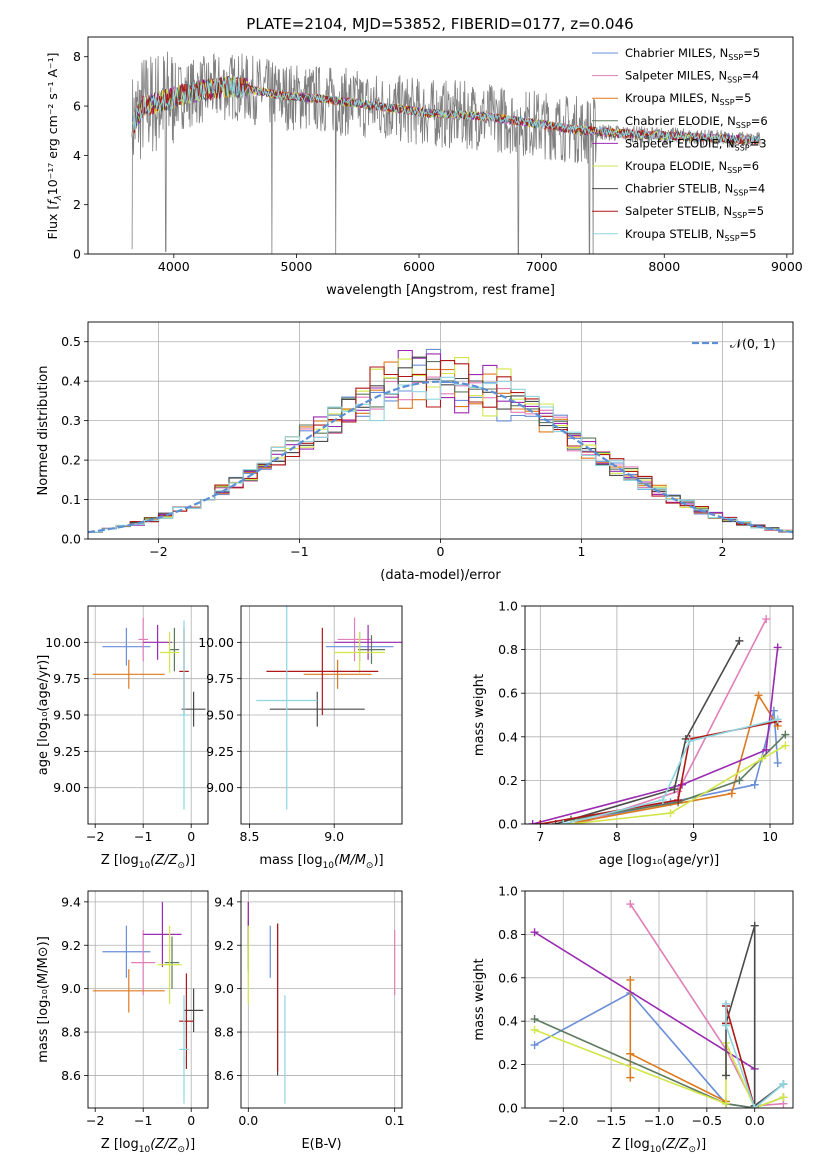 The width and height of the screenshot is (819, 1170). I want to click on legend-entry: Kroupa STELIB, NSSP=5, so click(690, 235).